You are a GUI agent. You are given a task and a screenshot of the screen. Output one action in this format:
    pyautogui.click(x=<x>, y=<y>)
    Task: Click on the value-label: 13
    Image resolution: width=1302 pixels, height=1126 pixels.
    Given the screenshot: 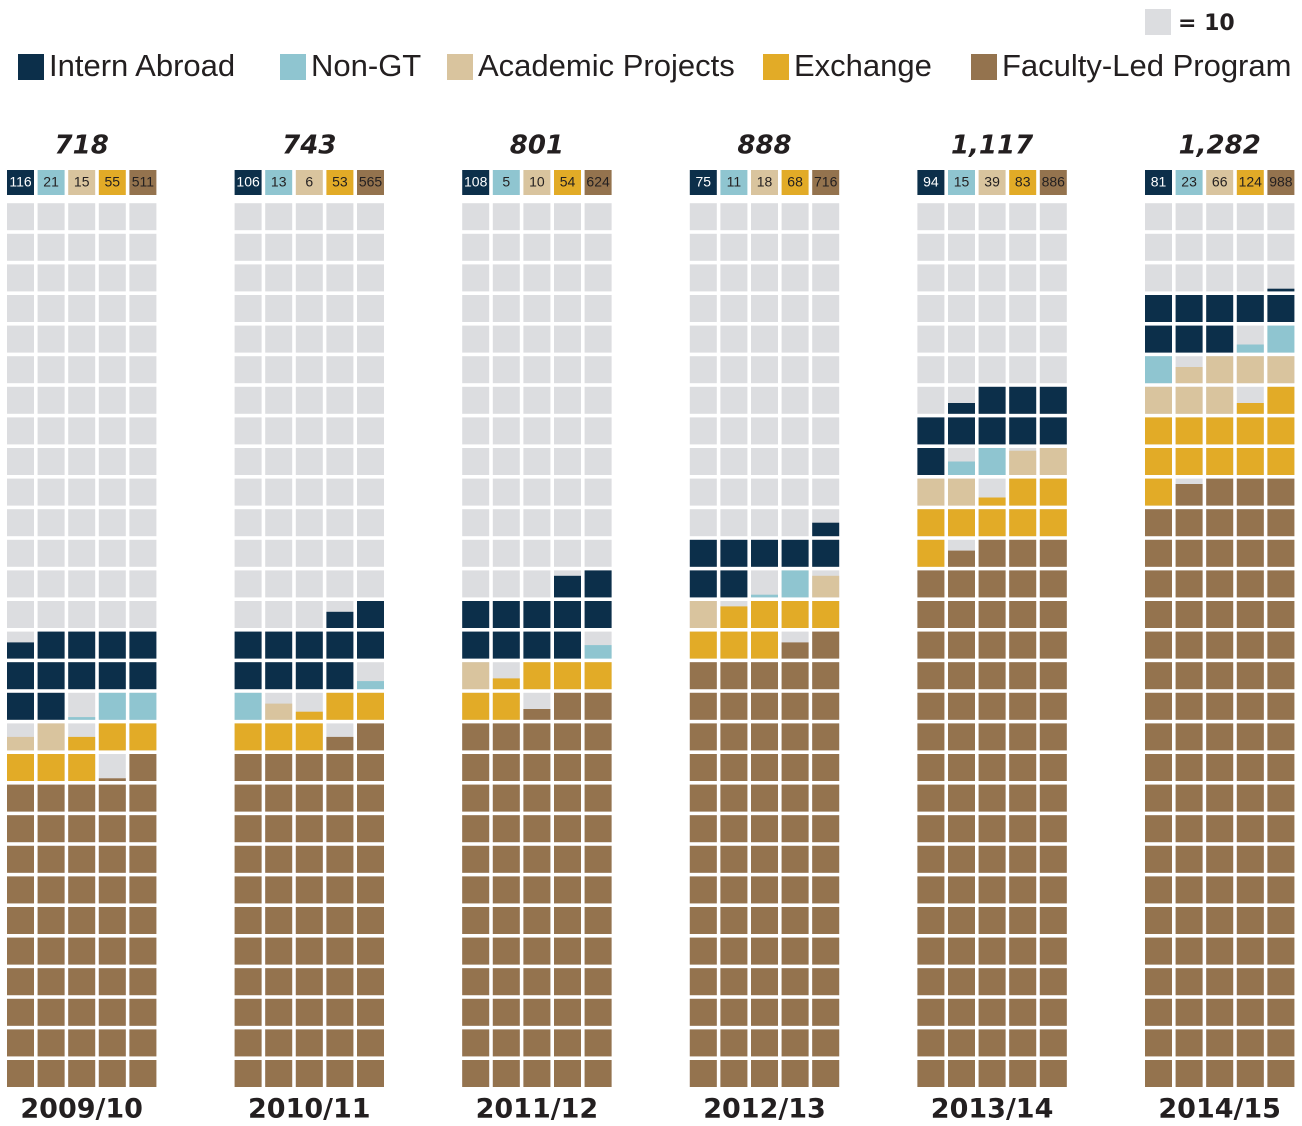 What is the action you would take?
    pyautogui.click(x=279, y=182)
    